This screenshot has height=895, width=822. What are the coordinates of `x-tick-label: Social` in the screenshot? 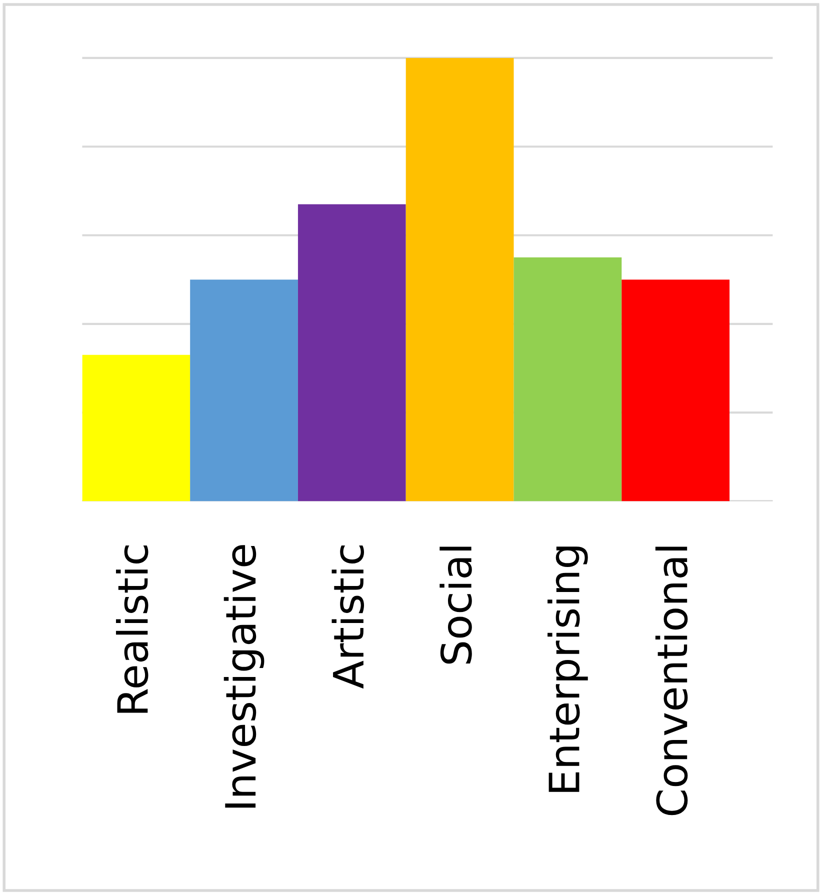 It's located at (456, 605).